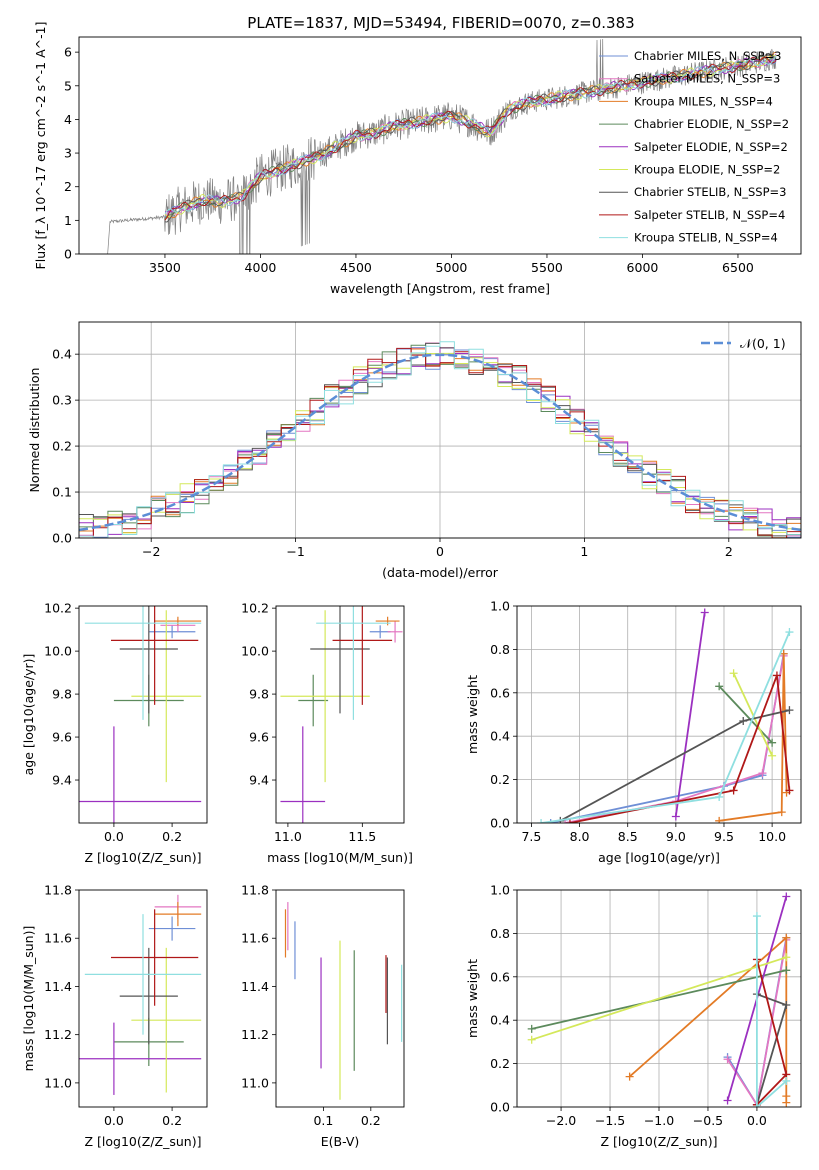  I want to click on y-tick-label: 0.2, so click(500, 1063).